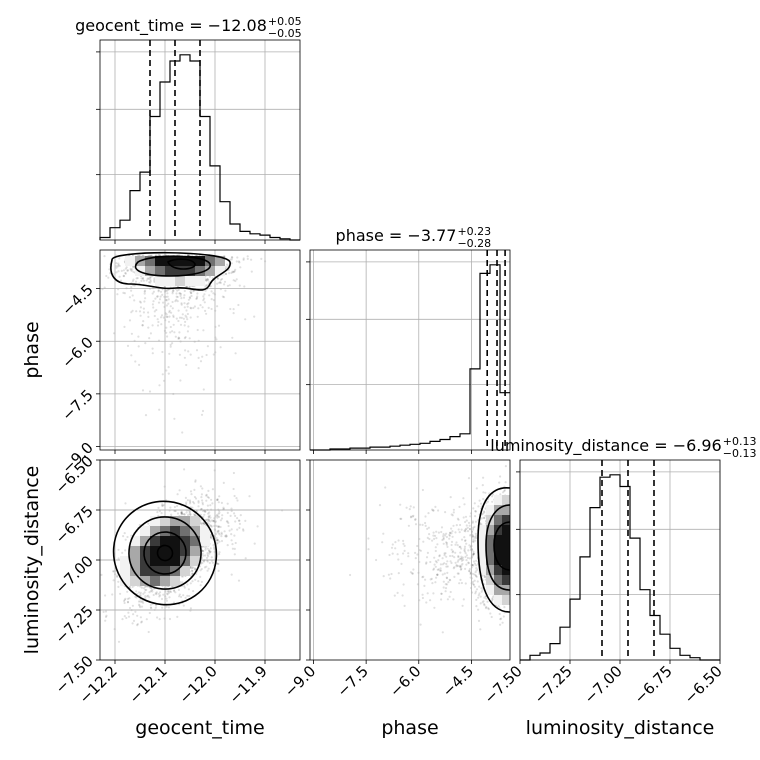  I want to click on panel-frame, so click(410, 350).